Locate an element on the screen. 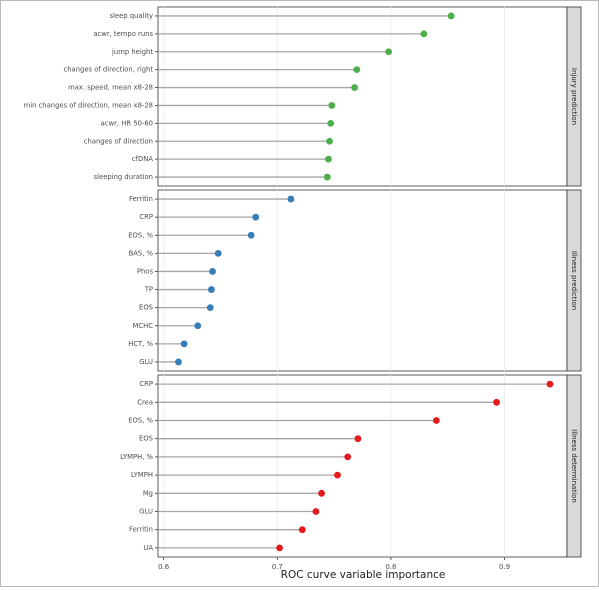 Image resolution: width=599 pixels, height=590 pixels. y-tick-label: LYMPH is located at coordinates (142, 475).